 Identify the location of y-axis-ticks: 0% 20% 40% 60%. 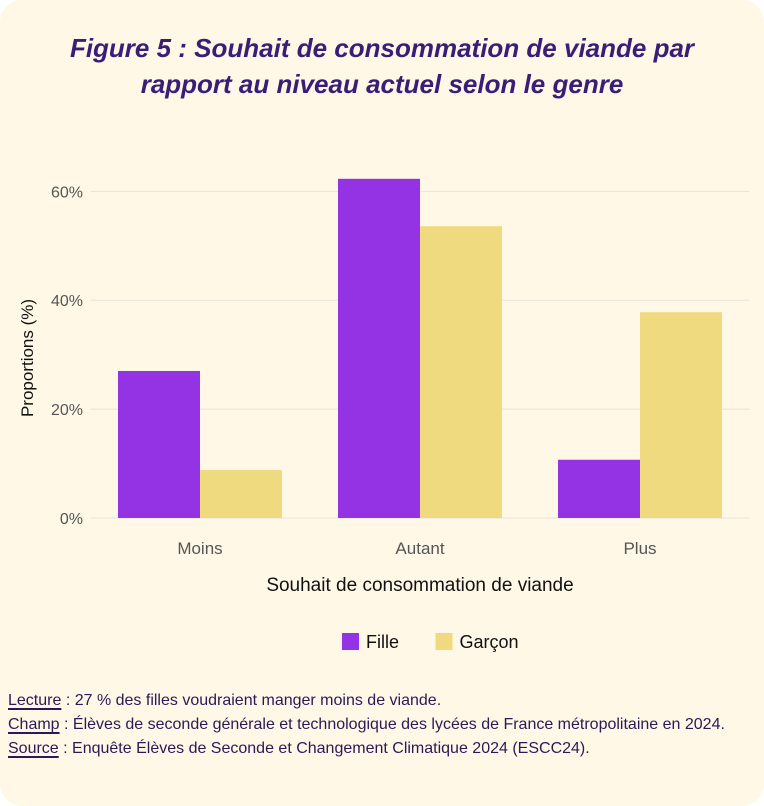
(67, 356).